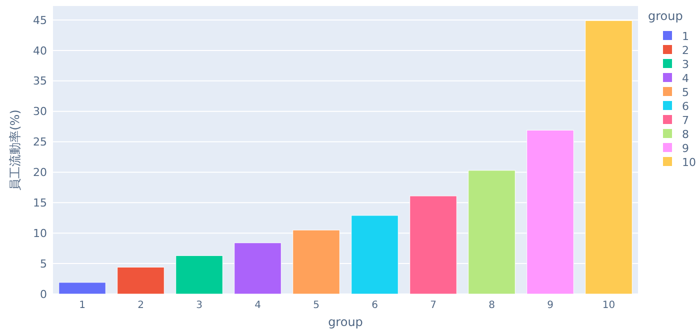  Describe the element at coordinates (257, 305) in the screenshot. I see `x-tick-label: 4` at that location.